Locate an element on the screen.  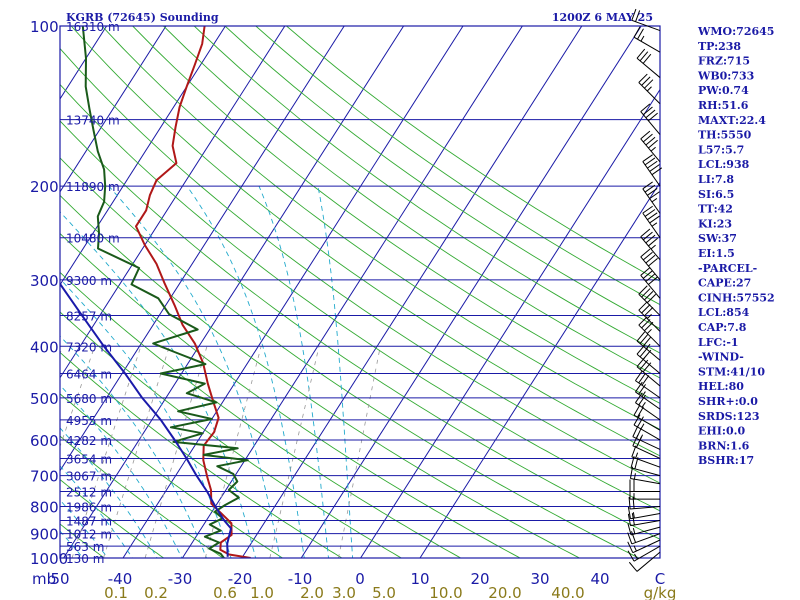
height-label: 11890 m is located at coordinates (93, 187).